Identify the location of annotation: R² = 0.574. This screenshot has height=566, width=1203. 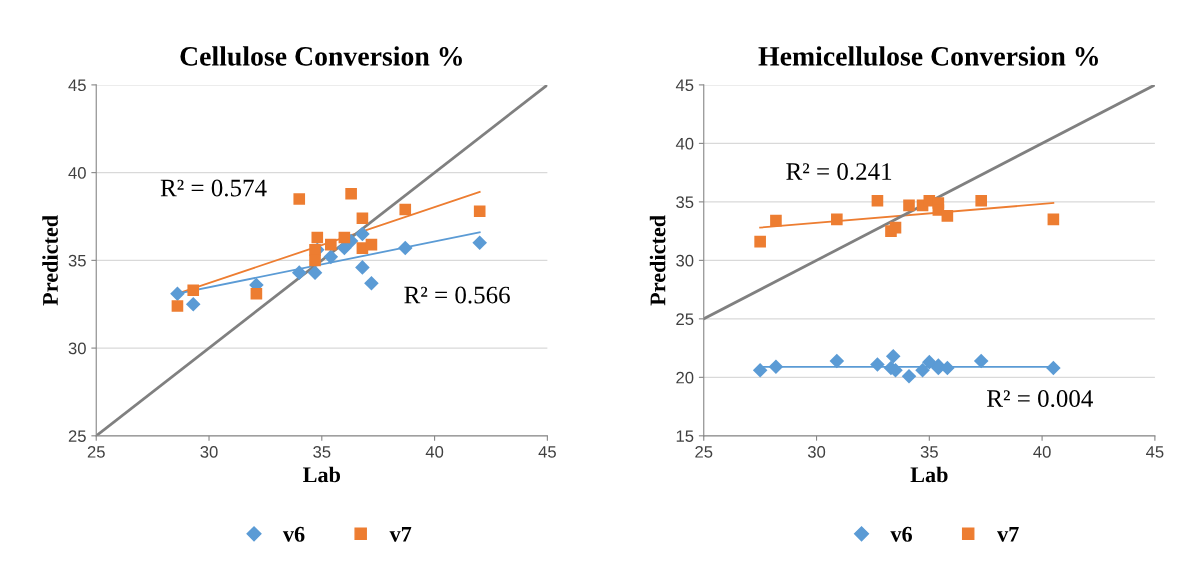
(213, 188).